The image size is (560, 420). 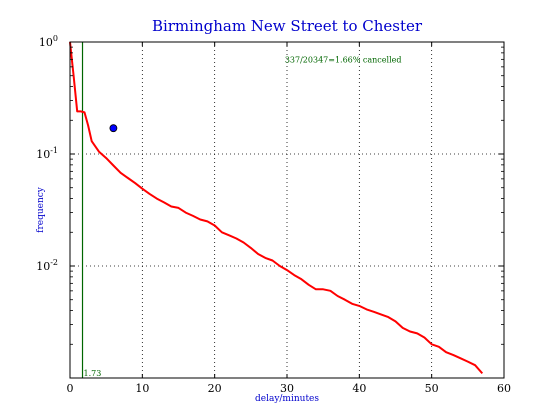 What do you see at coordinates (113, 128) in the screenshot?
I see `cancelled-marker` at bounding box center [113, 128].